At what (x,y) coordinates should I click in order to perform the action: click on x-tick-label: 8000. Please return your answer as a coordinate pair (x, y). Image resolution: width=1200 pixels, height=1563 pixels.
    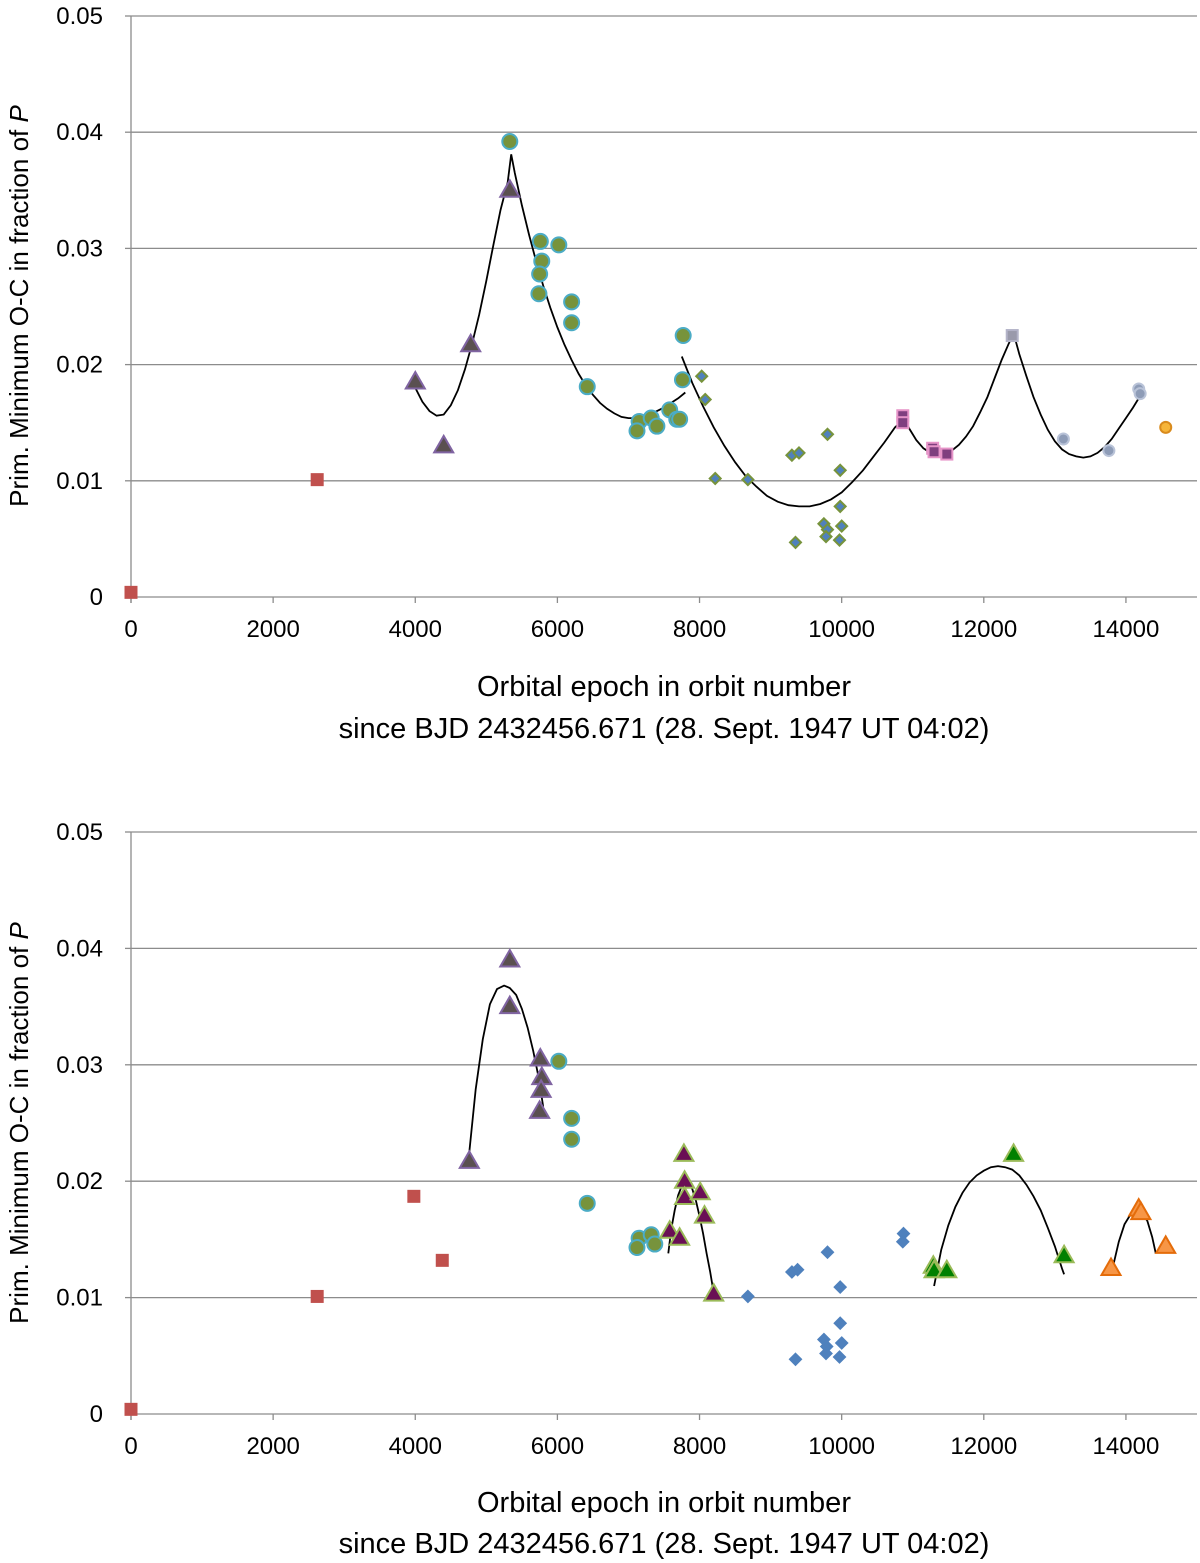
    Looking at the image, I should click on (699, 629).